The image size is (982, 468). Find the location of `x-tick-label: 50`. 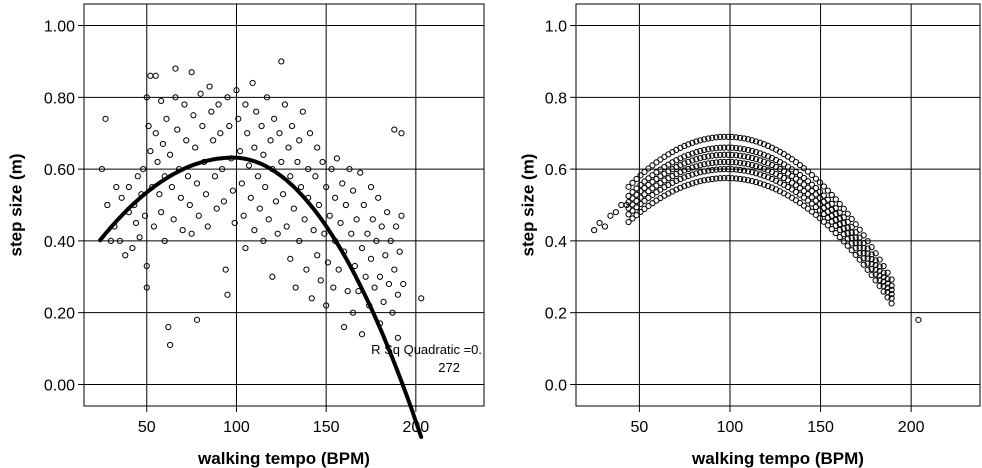

x-tick-label: 50 is located at coordinates (640, 427).